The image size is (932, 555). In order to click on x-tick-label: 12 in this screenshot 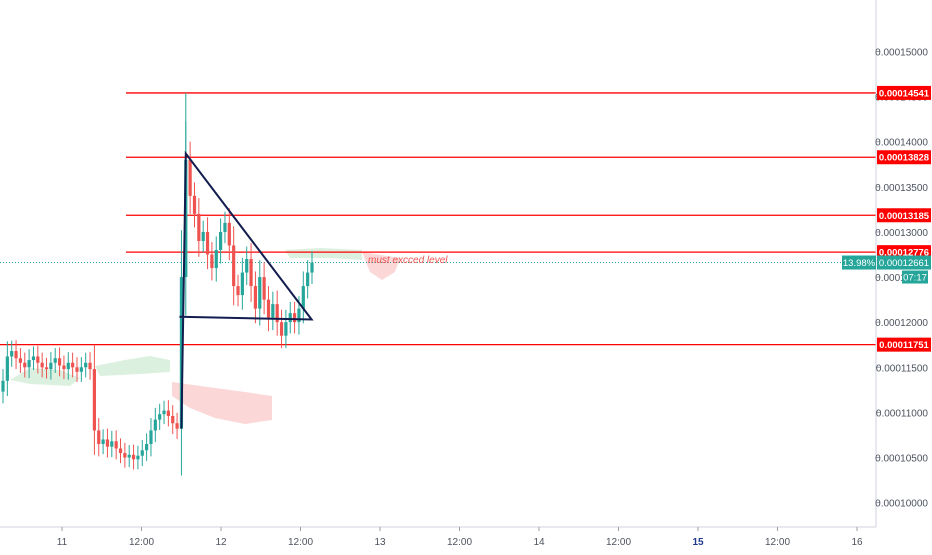, I will do `click(221, 542)`.